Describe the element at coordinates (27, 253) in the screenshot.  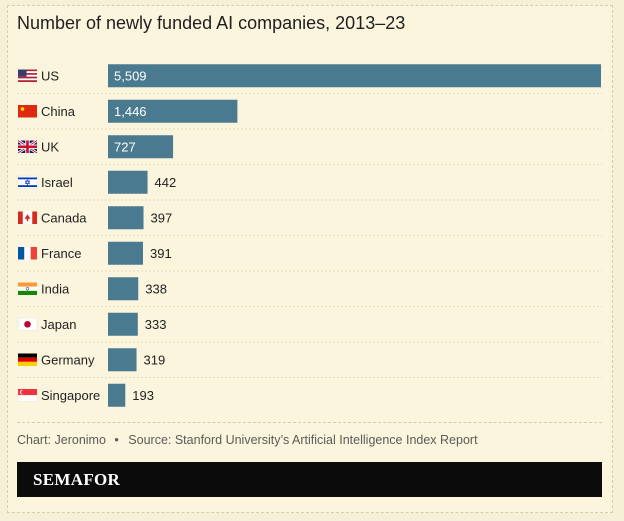
I see `france-flag-icon` at that location.